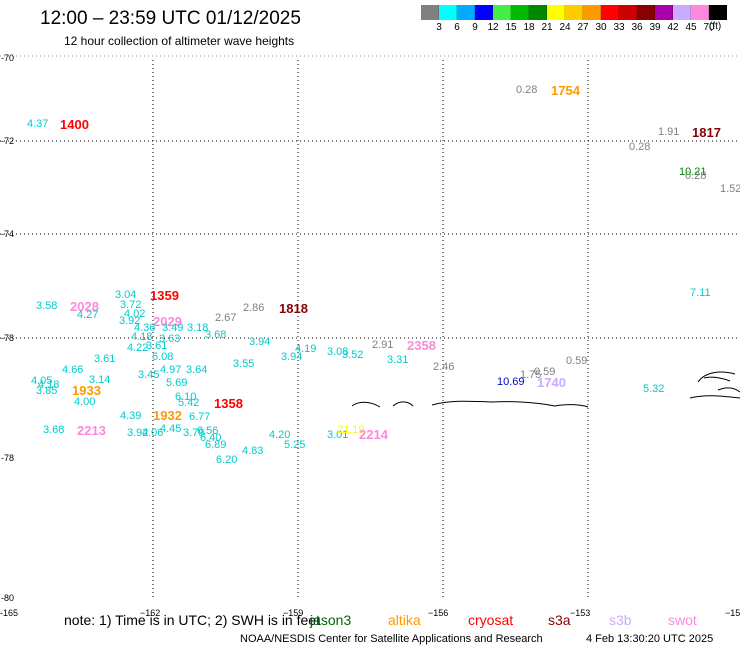 The image size is (740, 650). Describe the element at coordinates (149, 375) in the screenshot. I see `wave-height-label: 3.45` at that location.